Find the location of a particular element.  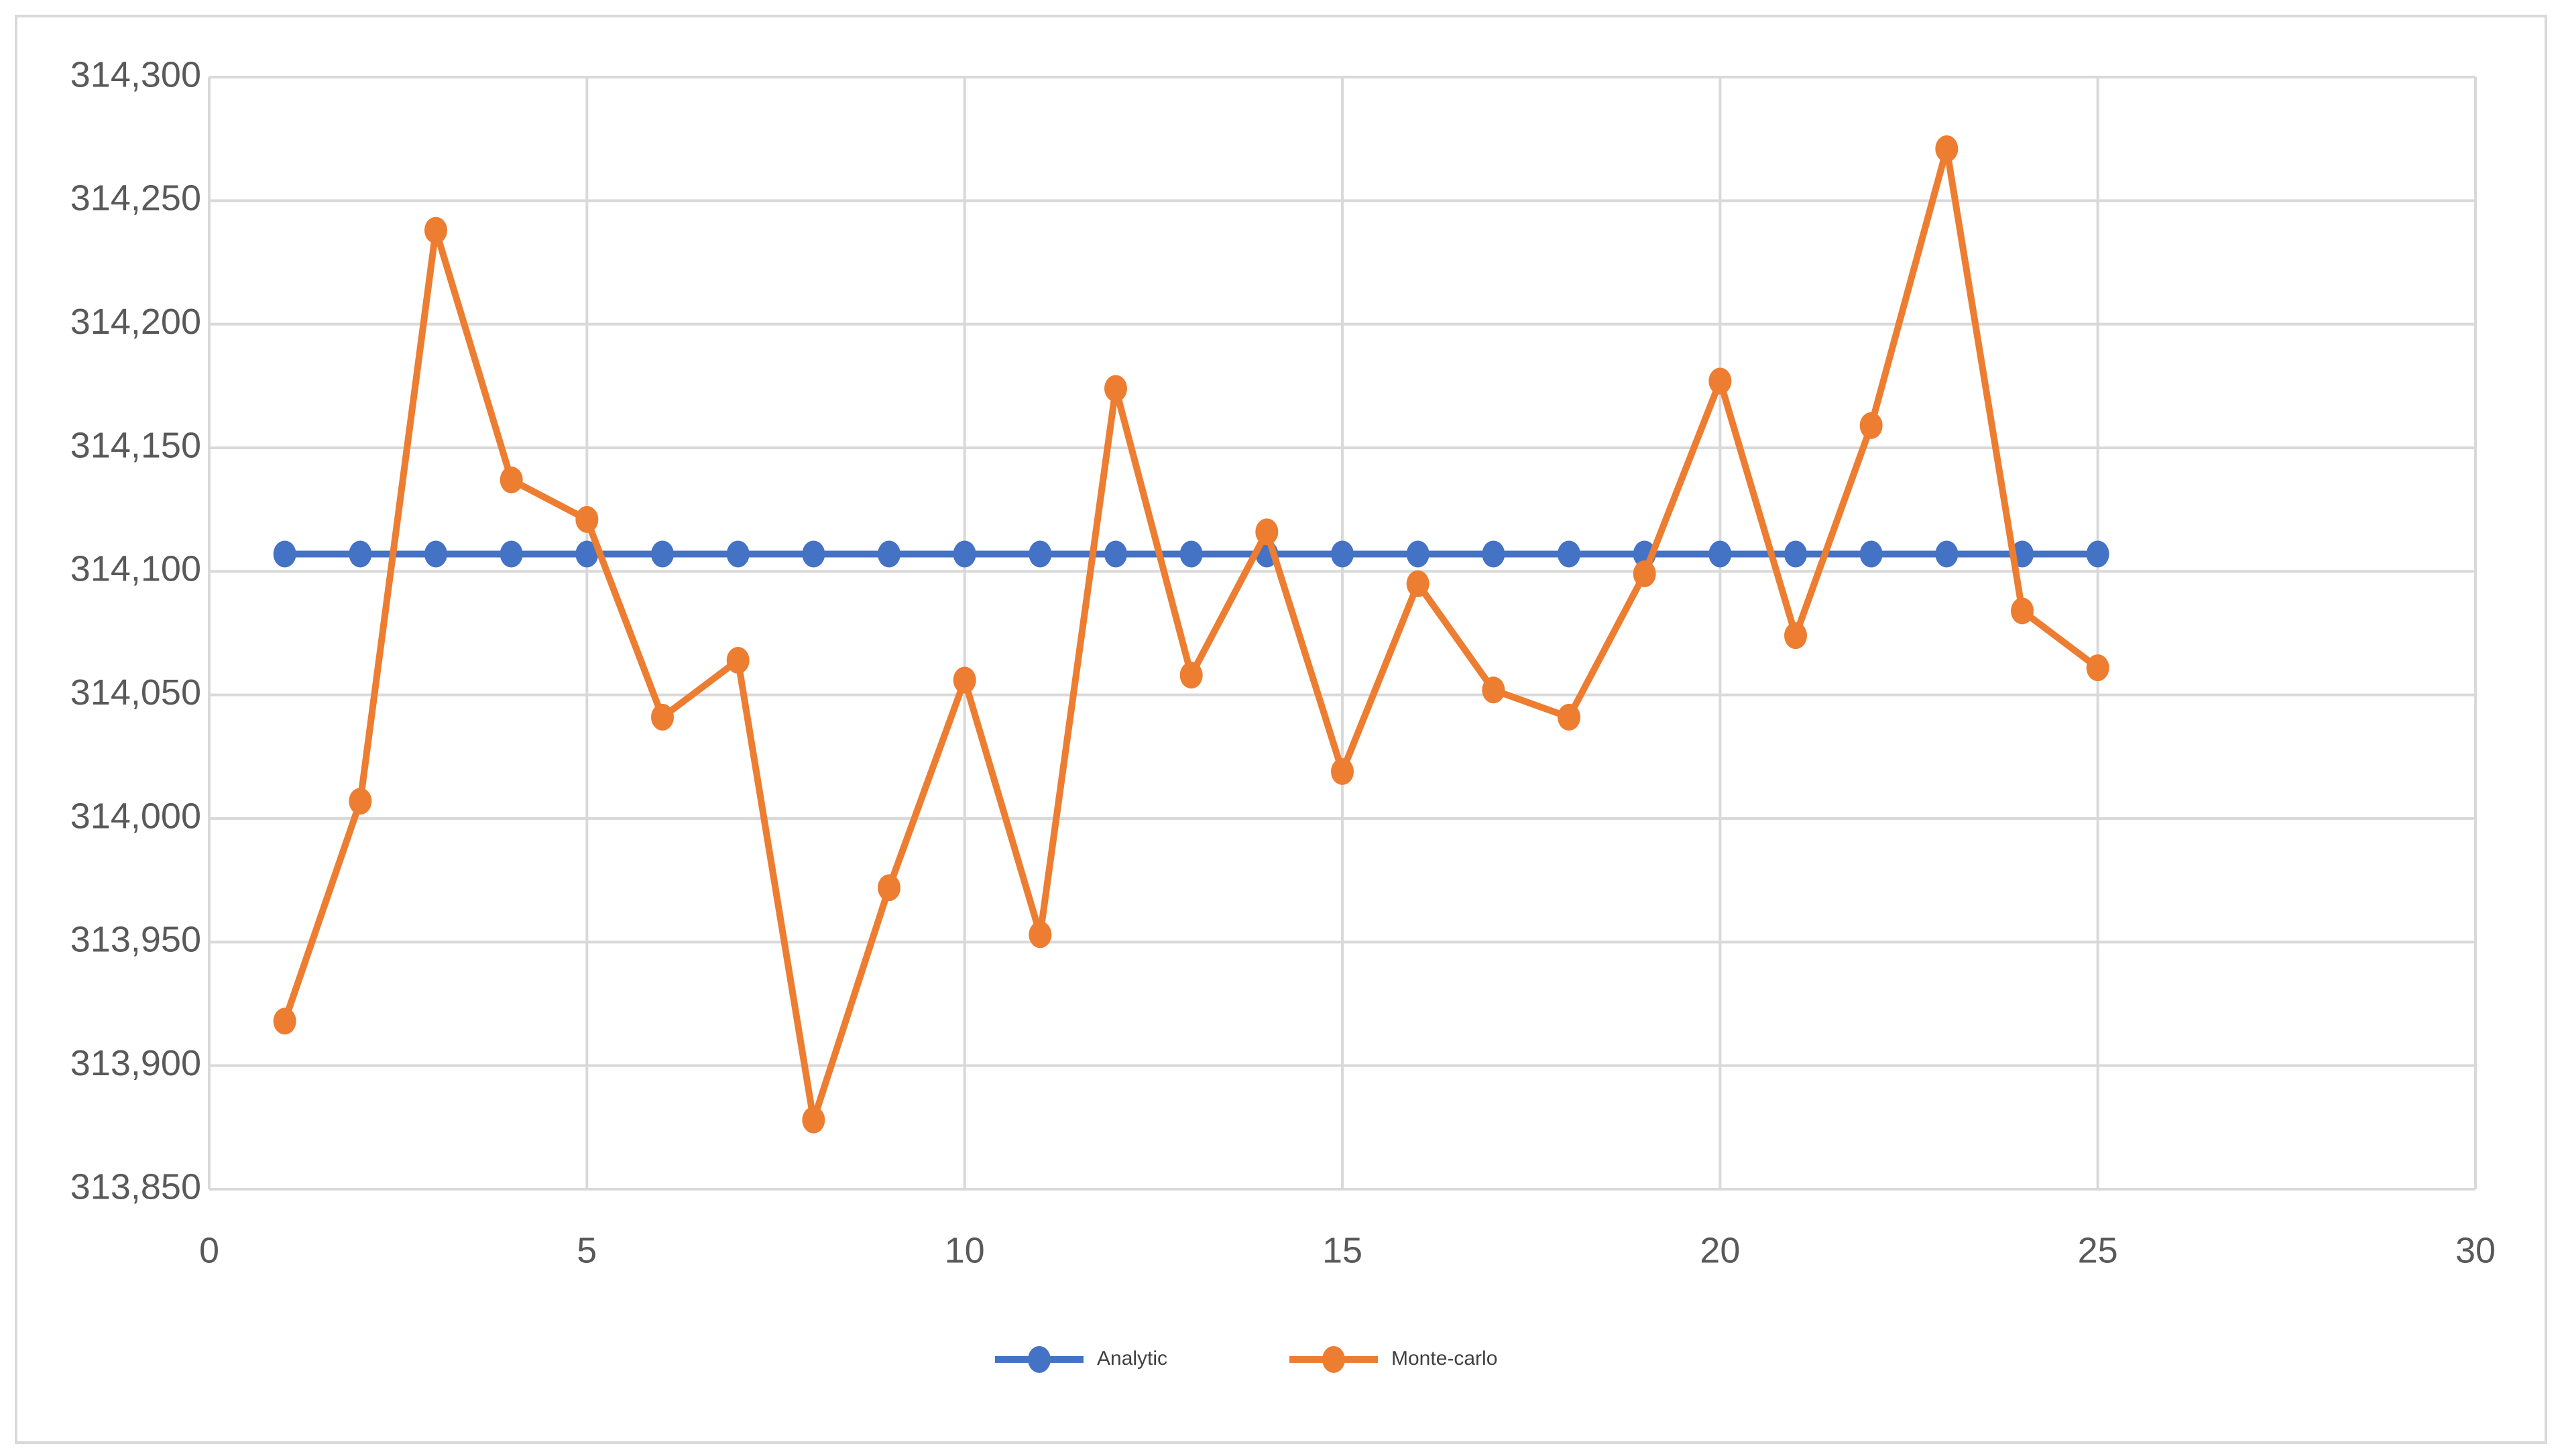

y-tick-label: 314,050 is located at coordinates (135, 692).